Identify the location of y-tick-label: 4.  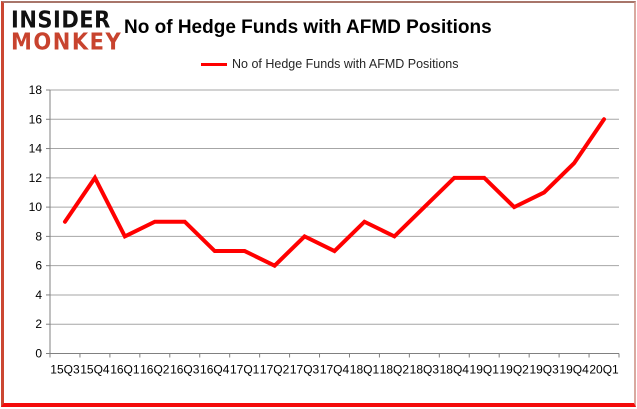
(38, 295).